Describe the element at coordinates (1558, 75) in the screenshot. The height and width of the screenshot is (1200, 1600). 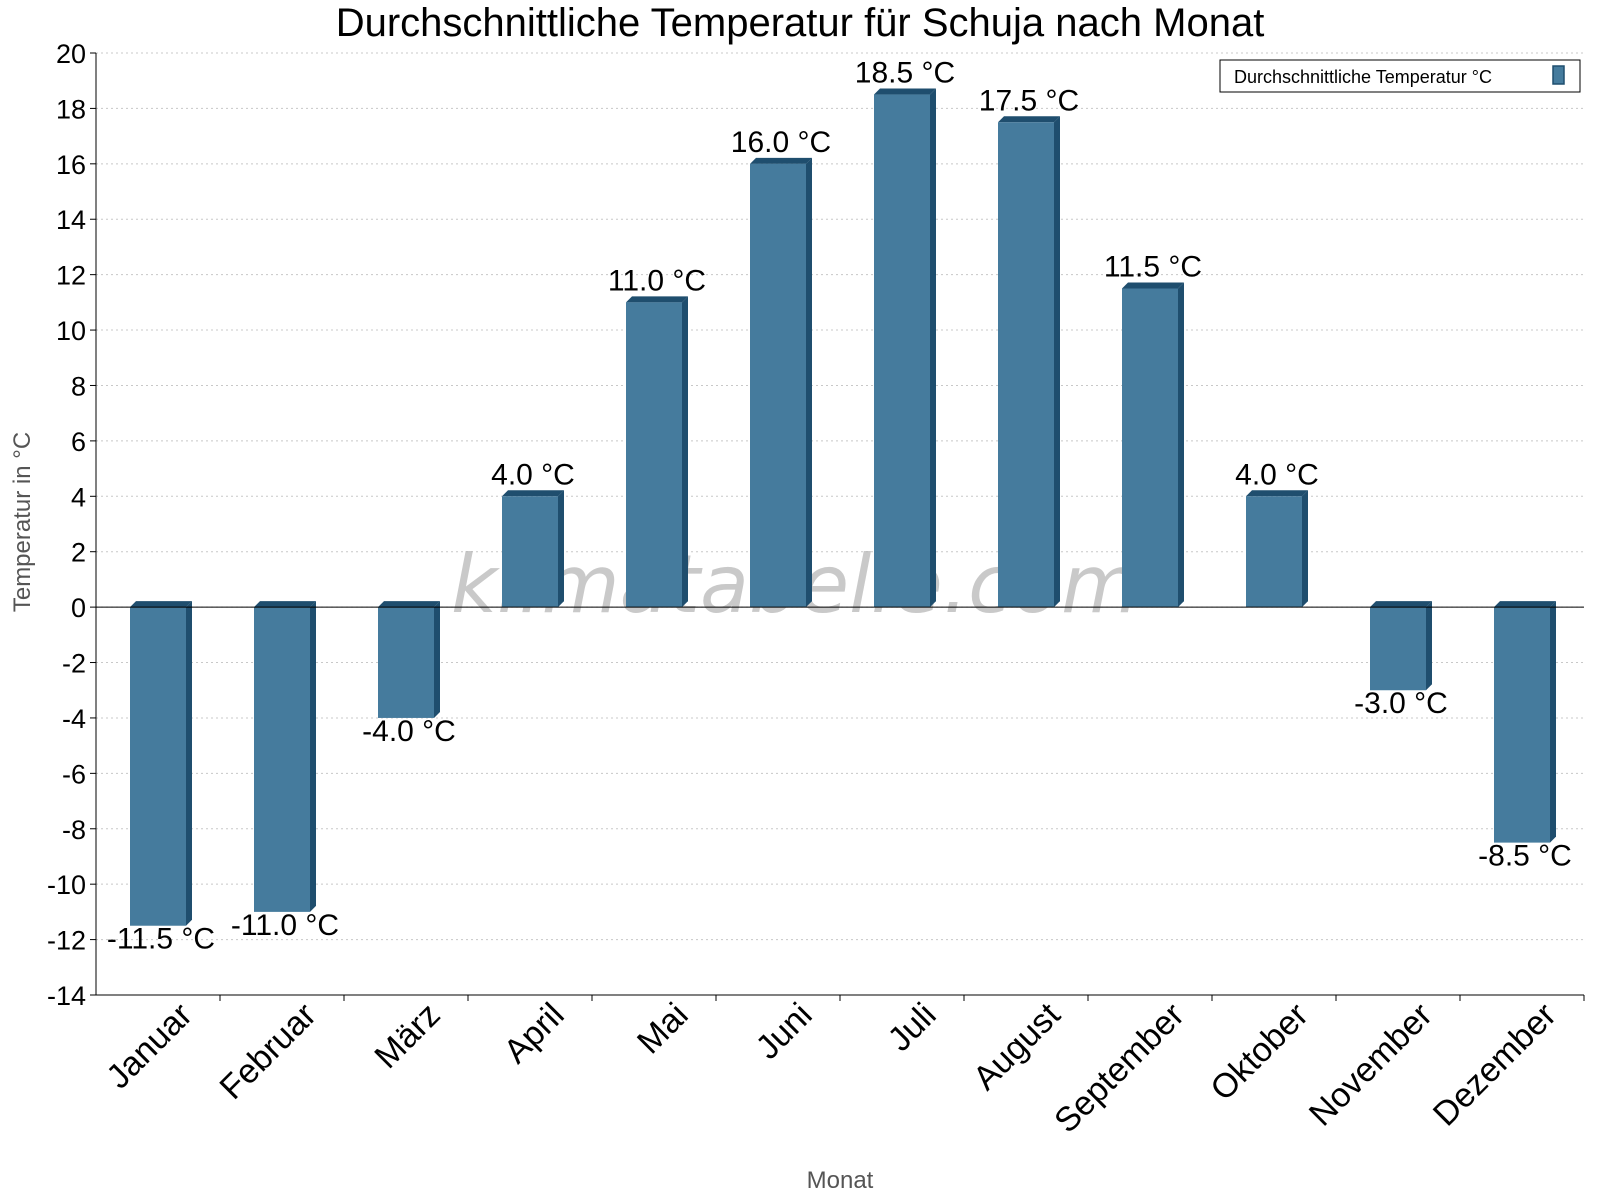
I see `legend-swatch` at that location.